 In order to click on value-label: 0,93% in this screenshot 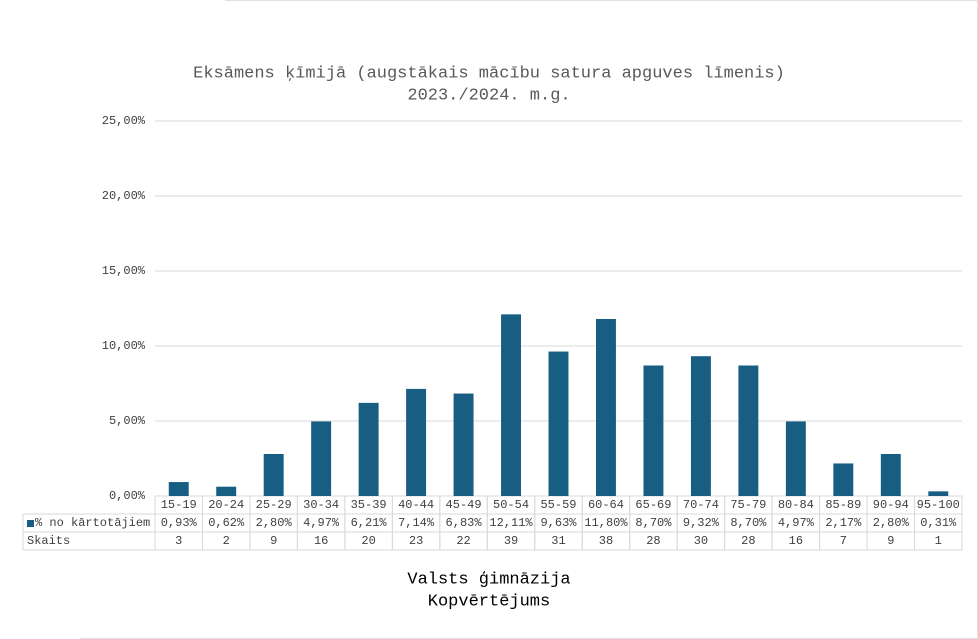, I will do `click(179, 523)`.